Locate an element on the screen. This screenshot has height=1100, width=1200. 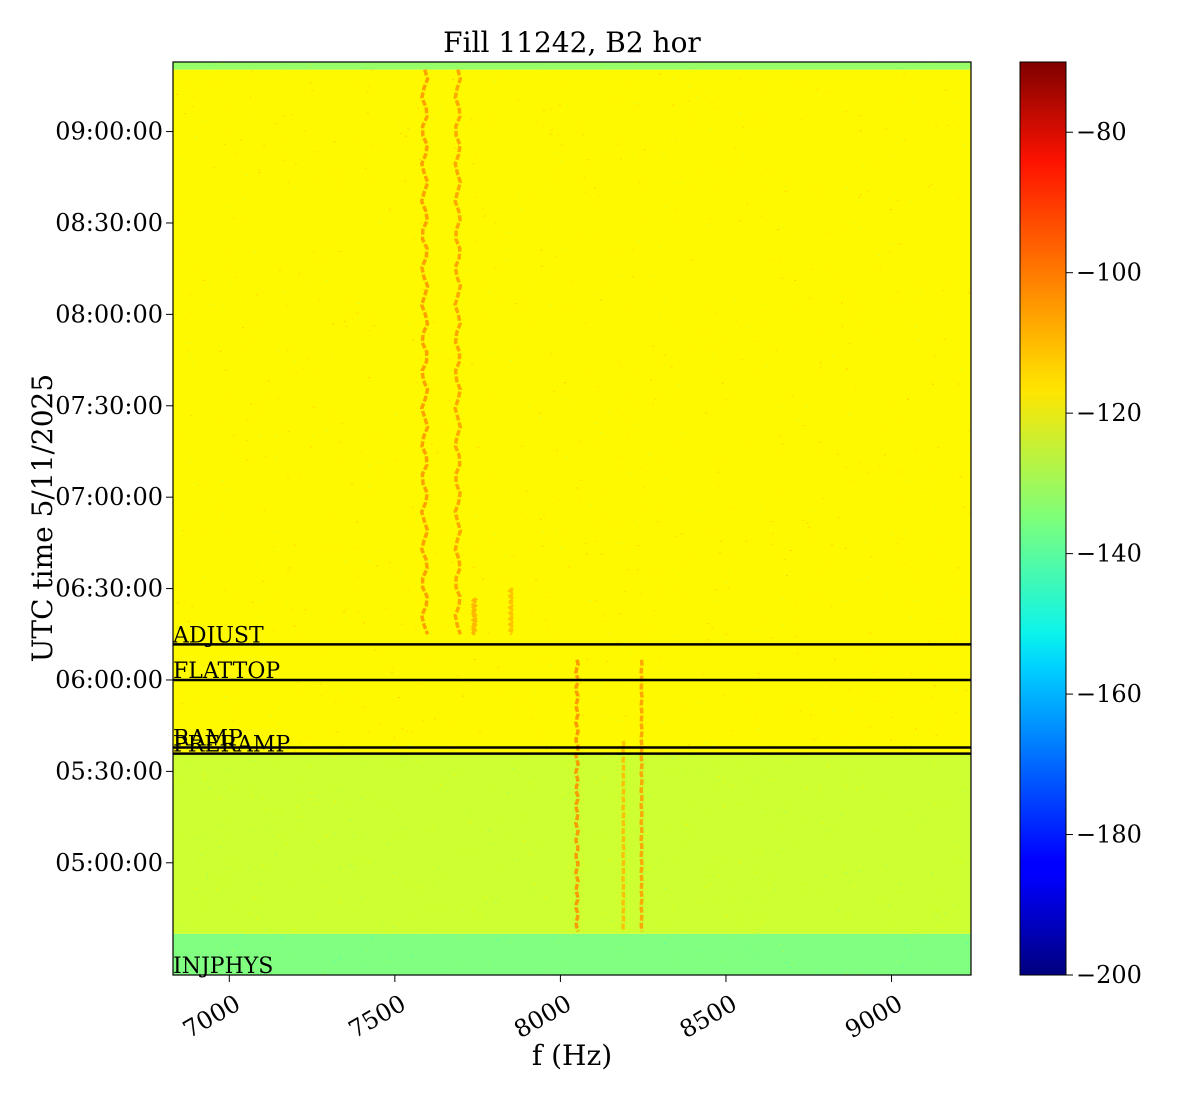
colorbar-tick-label: −200 is located at coordinates (1109, 975).